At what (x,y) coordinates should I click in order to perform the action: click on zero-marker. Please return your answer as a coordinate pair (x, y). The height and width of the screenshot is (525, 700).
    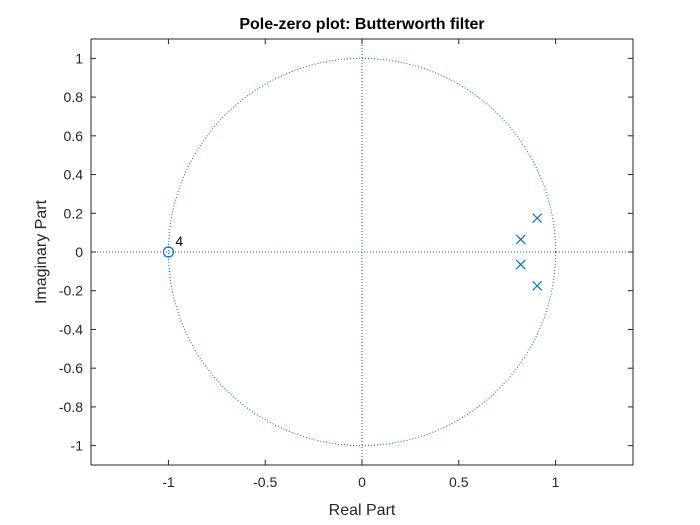
    Looking at the image, I should click on (168, 252).